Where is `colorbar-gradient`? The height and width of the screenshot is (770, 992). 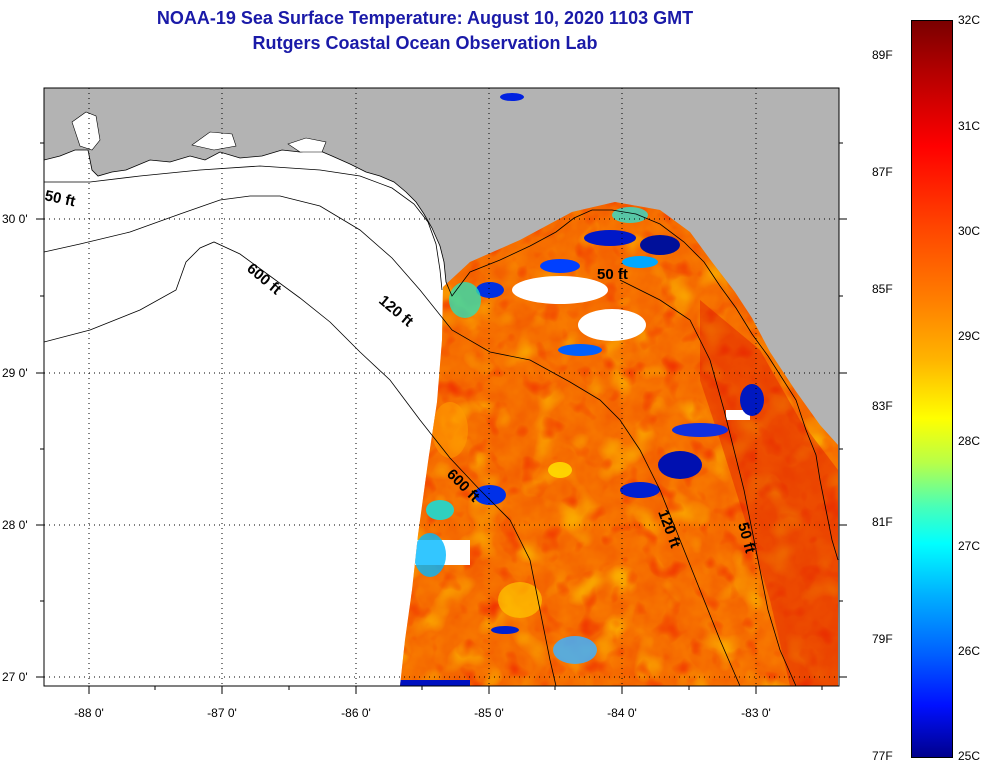 colorbar-gradient is located at coordinates (932, 389).